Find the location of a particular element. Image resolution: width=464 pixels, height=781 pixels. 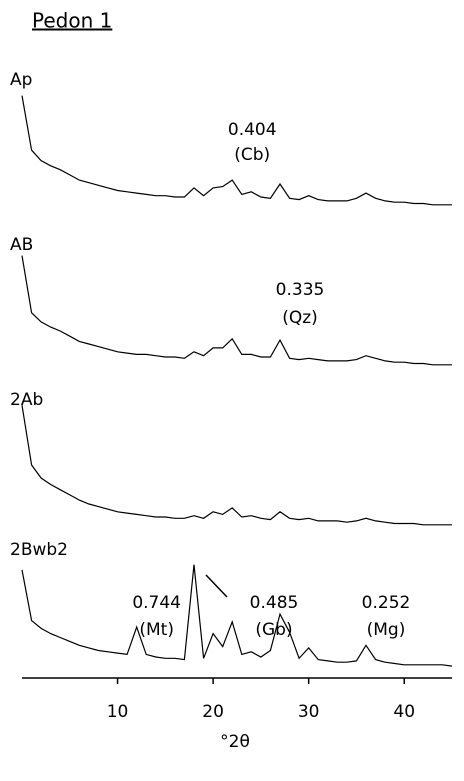

x-tick-label: 30 is located at coordinates (309, 712).